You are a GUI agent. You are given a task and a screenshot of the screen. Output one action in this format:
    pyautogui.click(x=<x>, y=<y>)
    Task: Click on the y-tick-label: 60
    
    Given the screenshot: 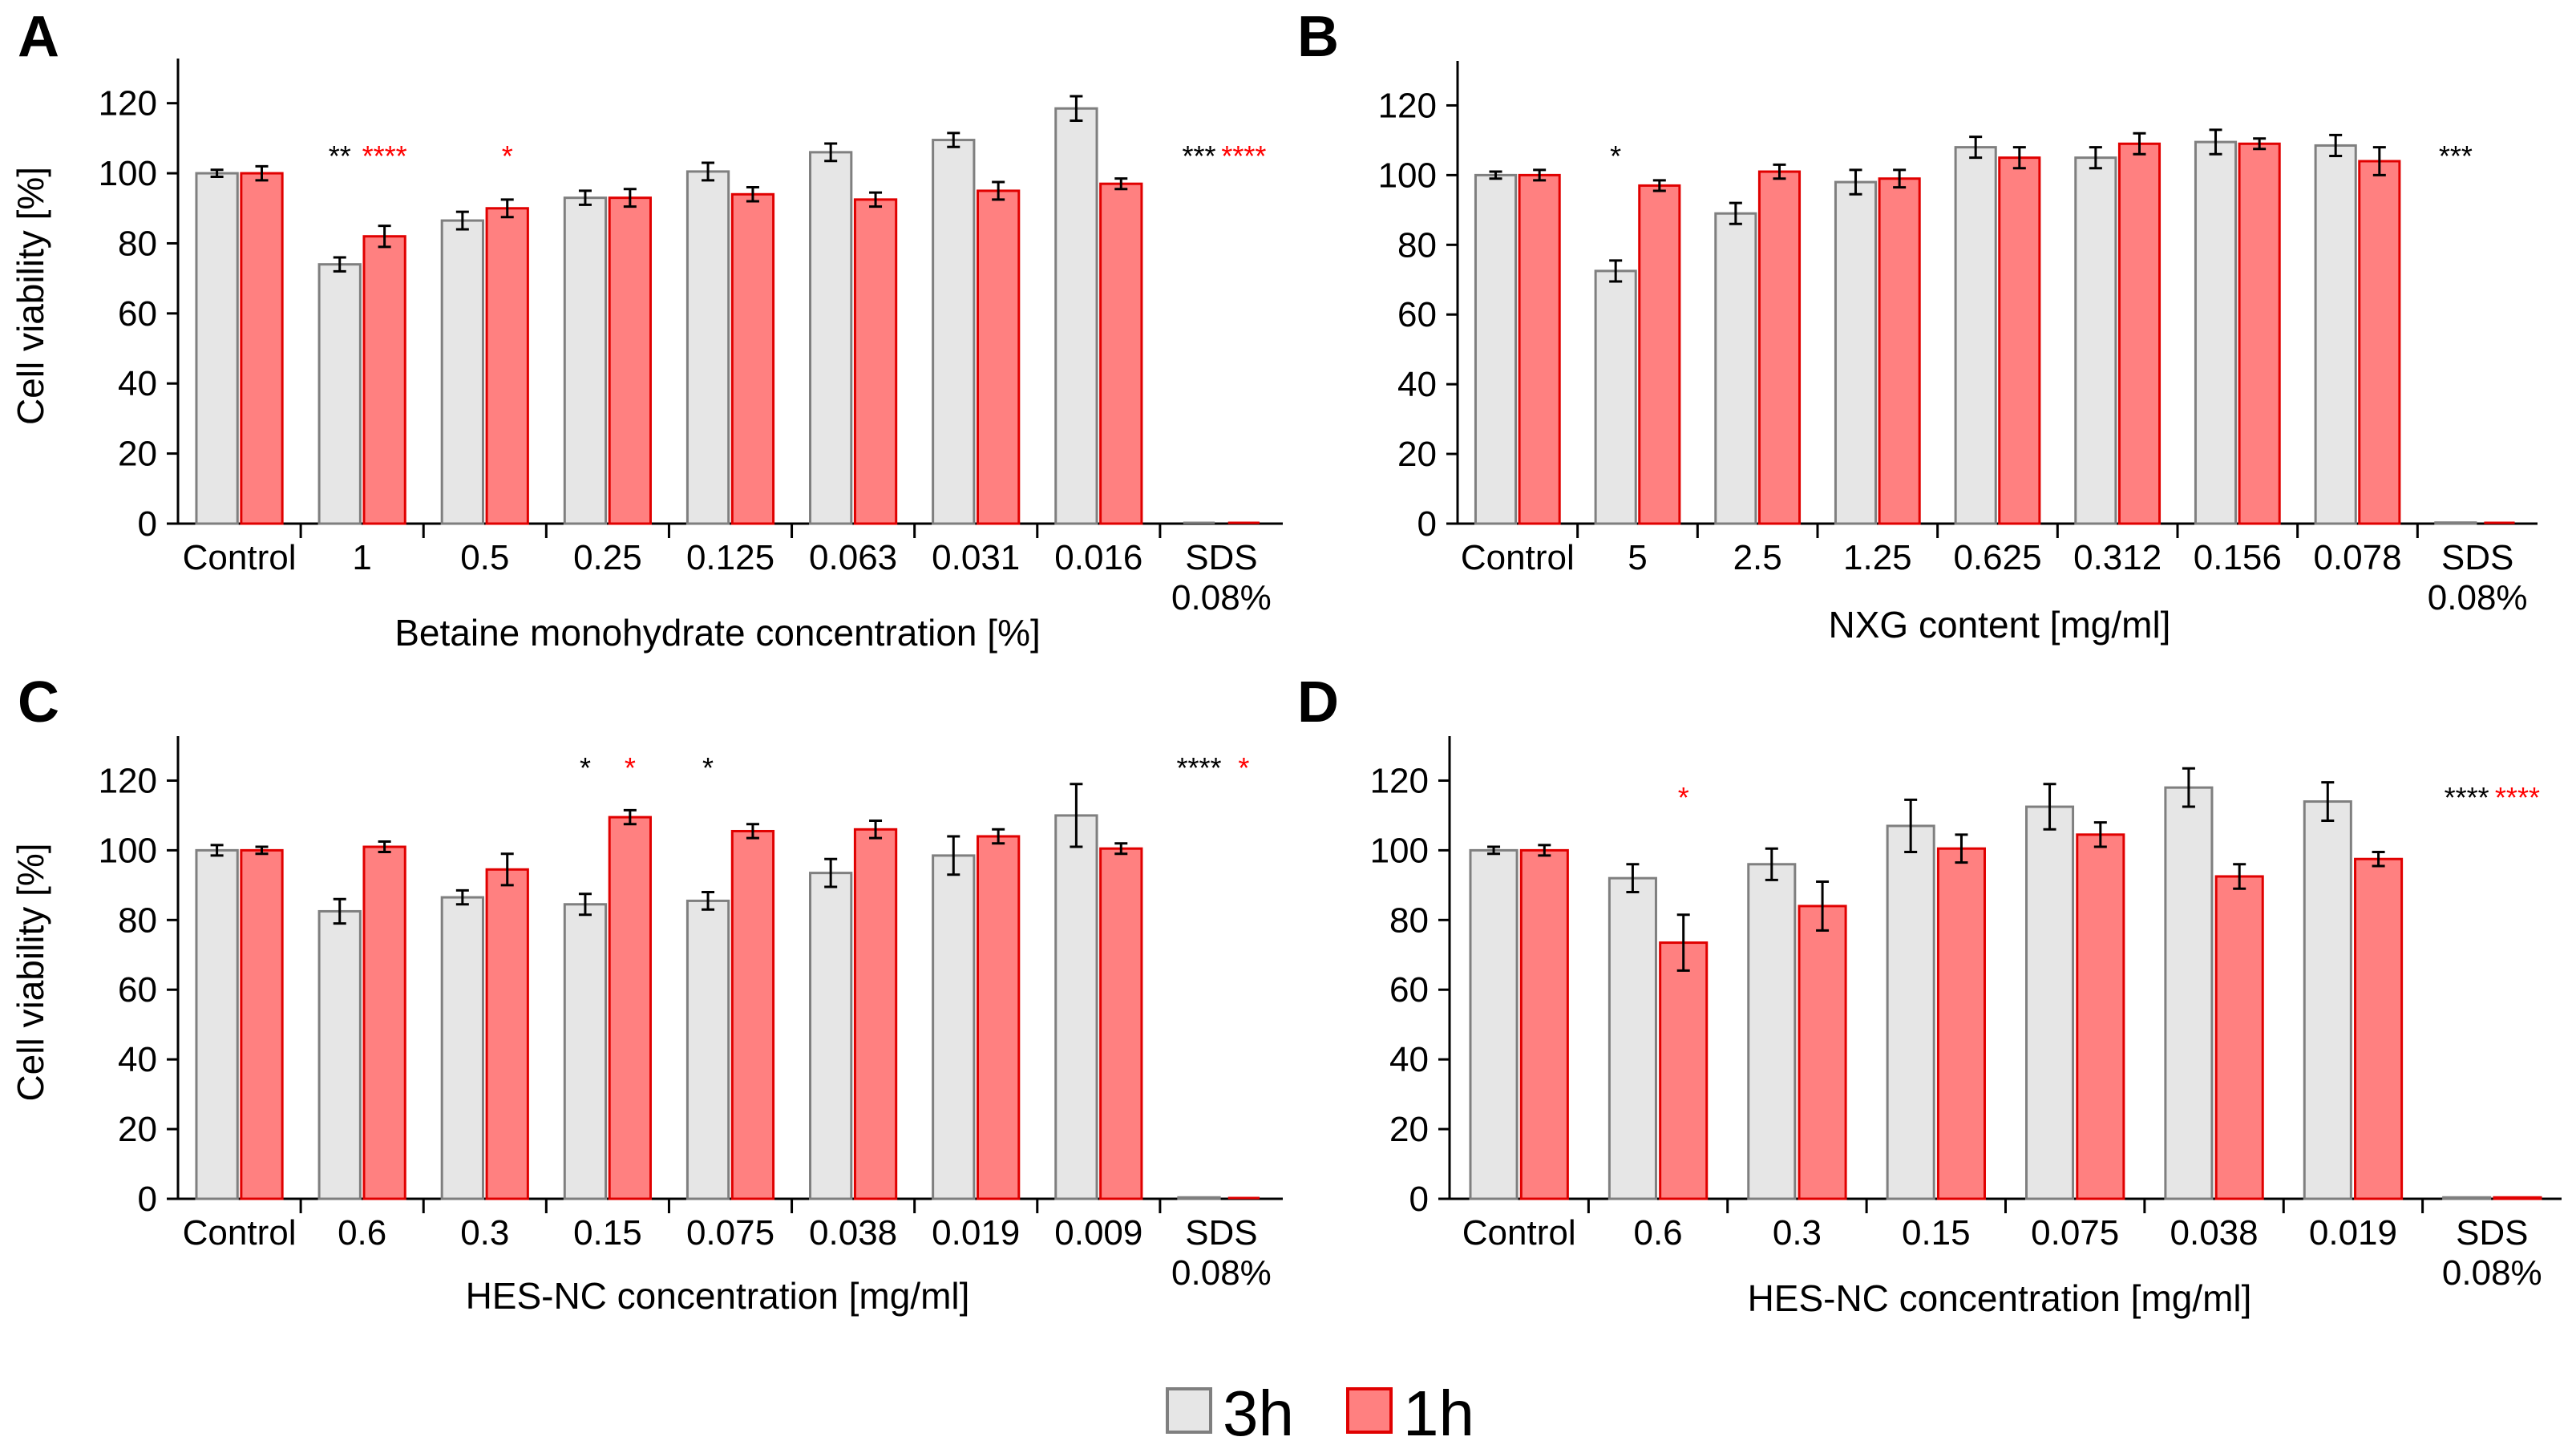 What is the action you would take?
    pyautogui.click(x=1417, y=314)
    